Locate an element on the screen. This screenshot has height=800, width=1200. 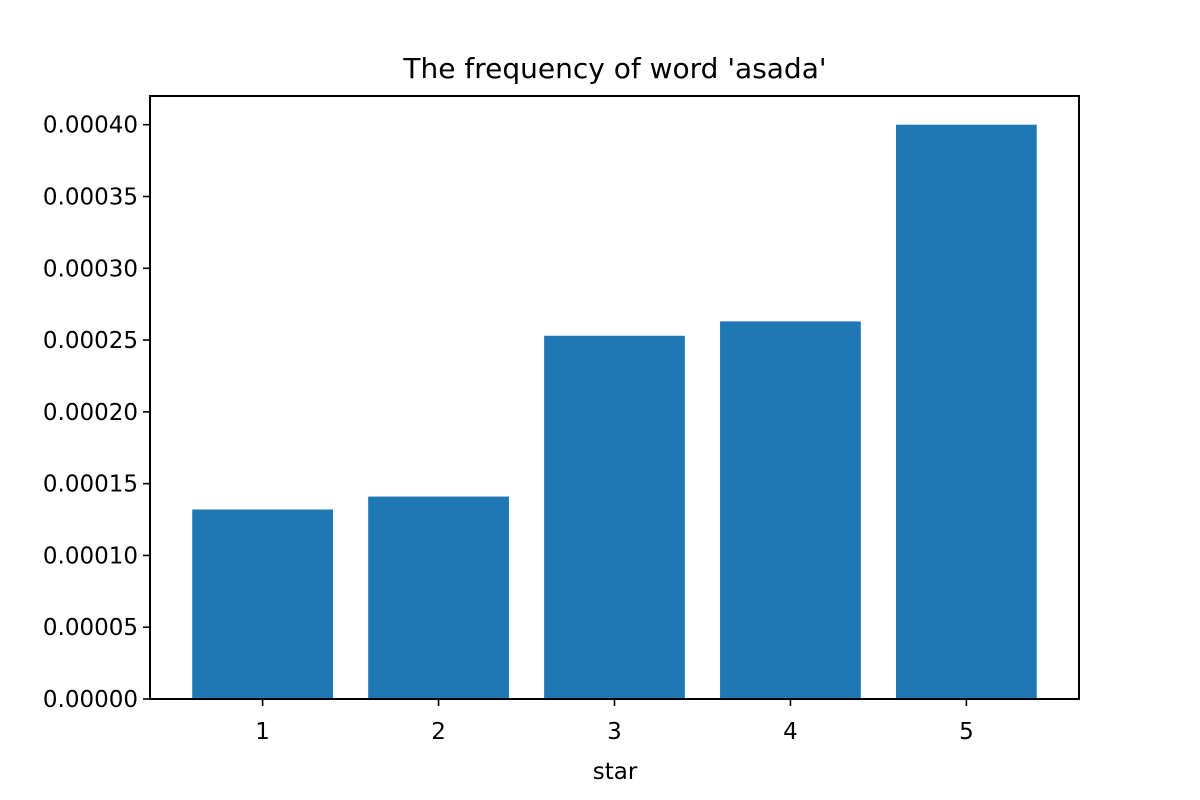
y-tick-label: 0.00010 is located at coordinates (90, 556).